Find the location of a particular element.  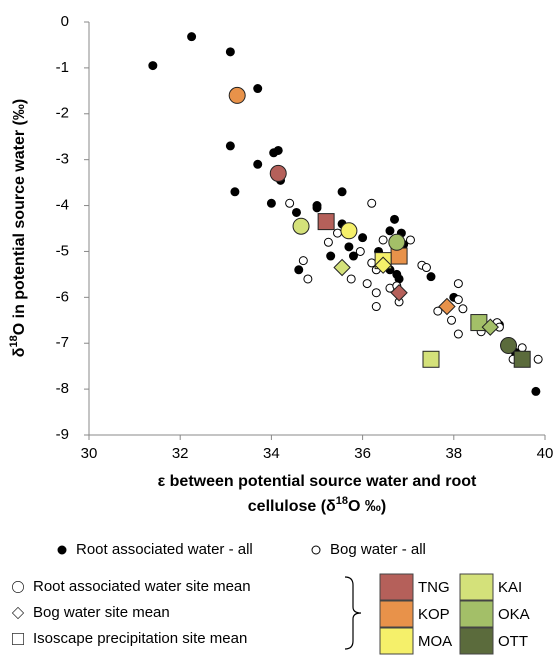

y-title-part: δ is located at coordinates (19, 352).